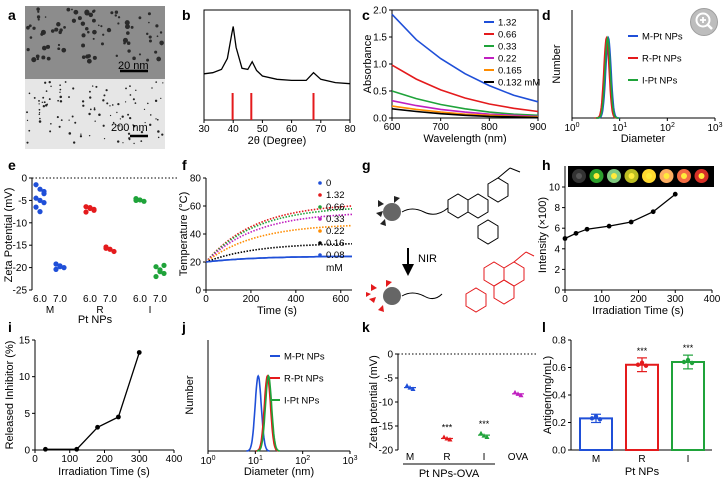 The height and width of the screenshot is (488, 723). Describe the element at coordinates (546, 165) in the screenshot. I see `panel-label-h: h` at that location.